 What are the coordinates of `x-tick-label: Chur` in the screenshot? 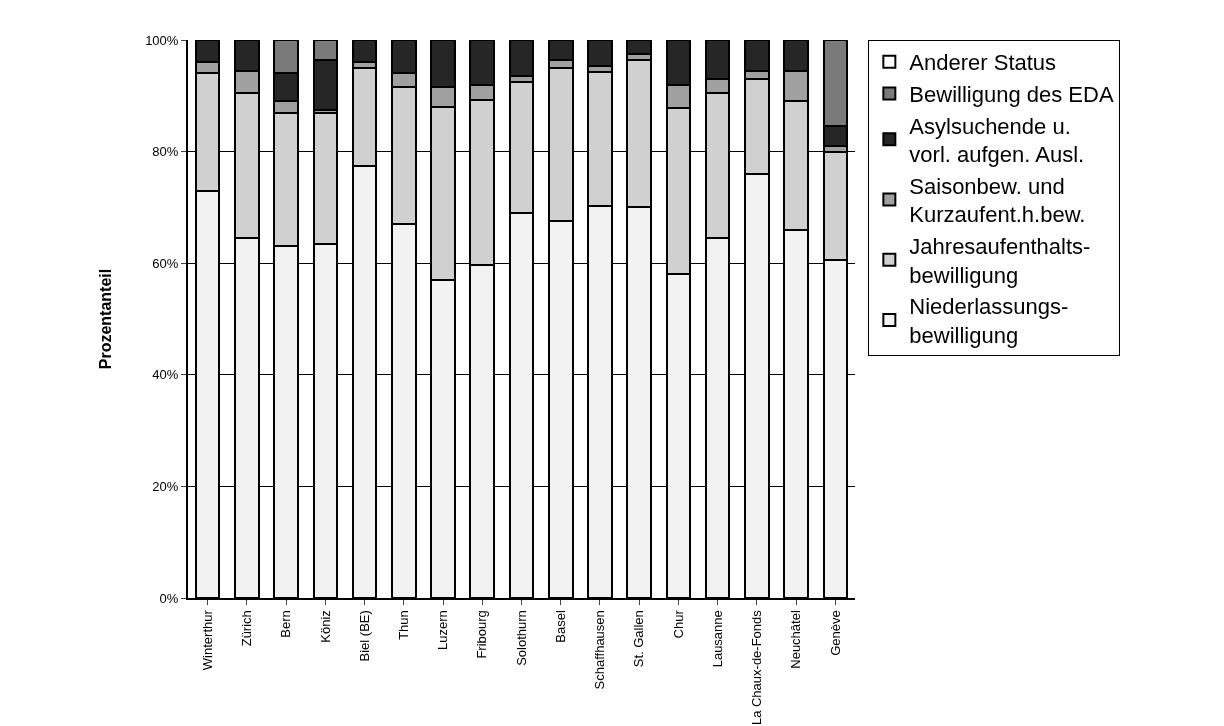 It's located at (678, 624).